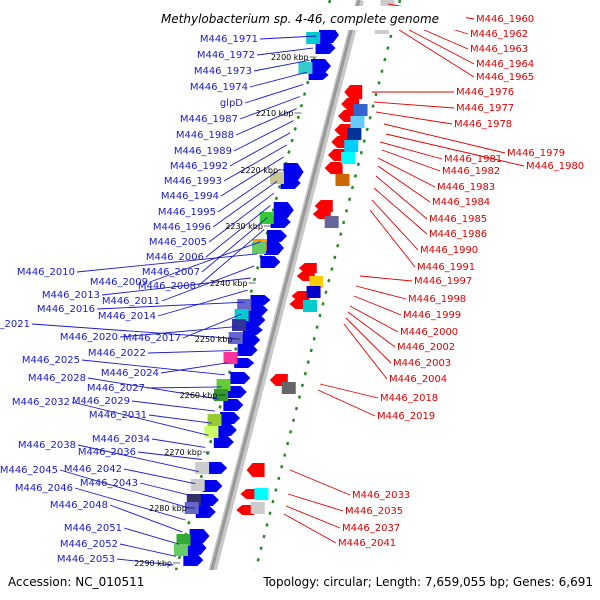  What do you see at coordinates (381, 495) in the screenshot?
I see `right-gene-label: M446_2033` at bounding box center [381, 495].